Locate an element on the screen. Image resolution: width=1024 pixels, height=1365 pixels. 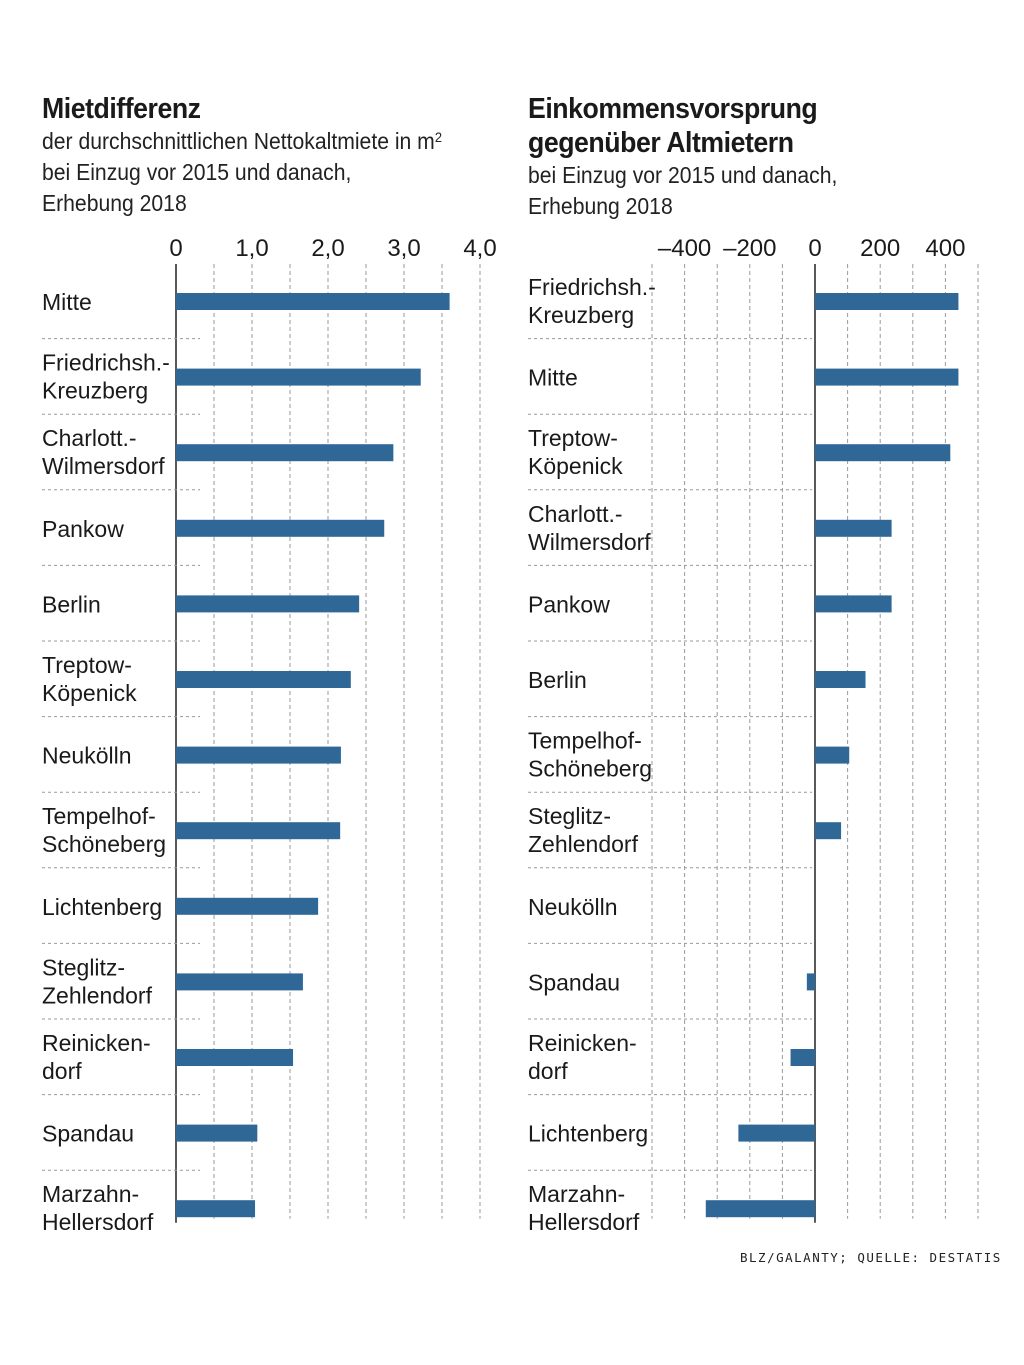
right-category-label-line: Neukölln is located at coordinates (573, 907).